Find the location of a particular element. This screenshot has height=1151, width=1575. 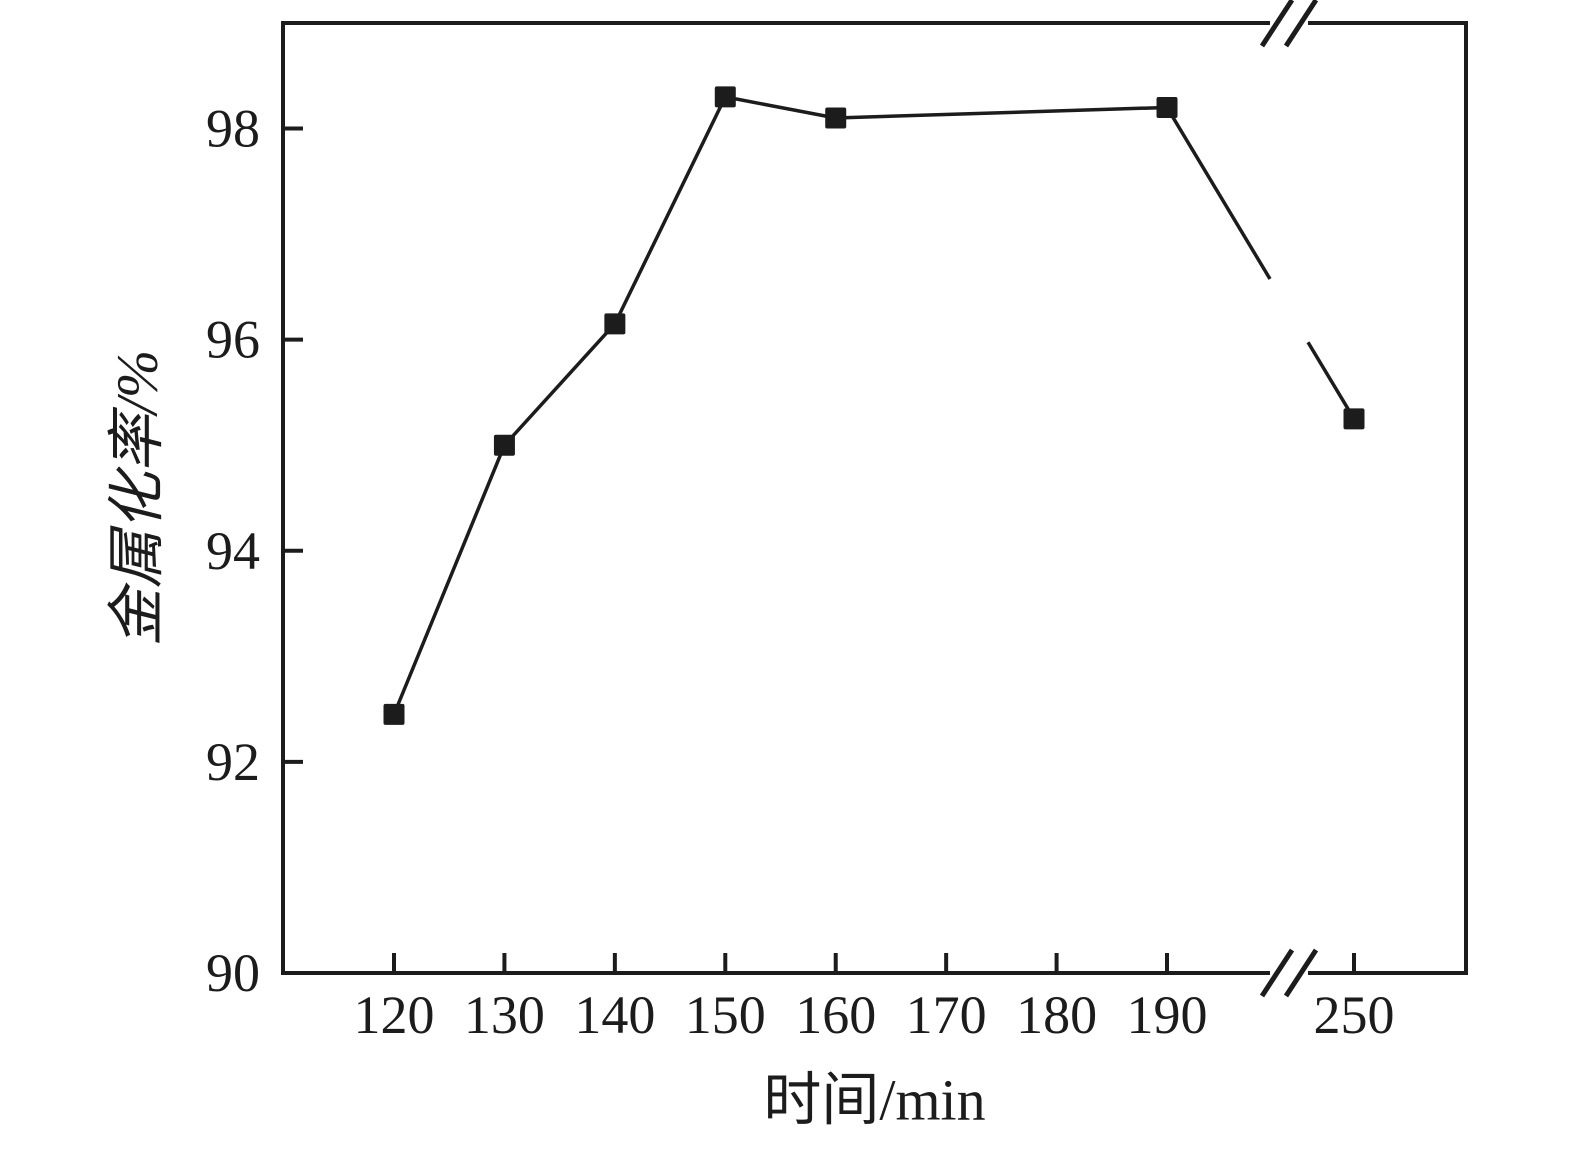

x-tick-label: 150 is located at coordinates (725, 1015).